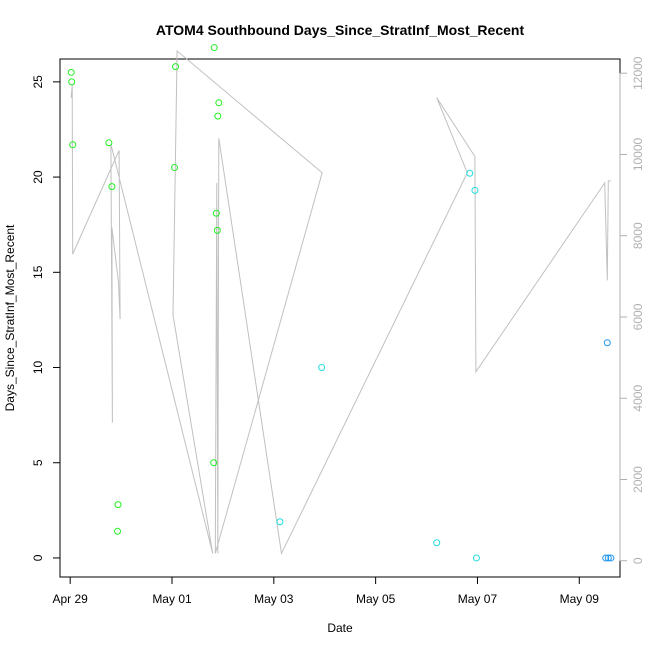 The width and height of the screenshot is (650, 655). I want to click on right-tick-label: 4000, so click(638, 398).